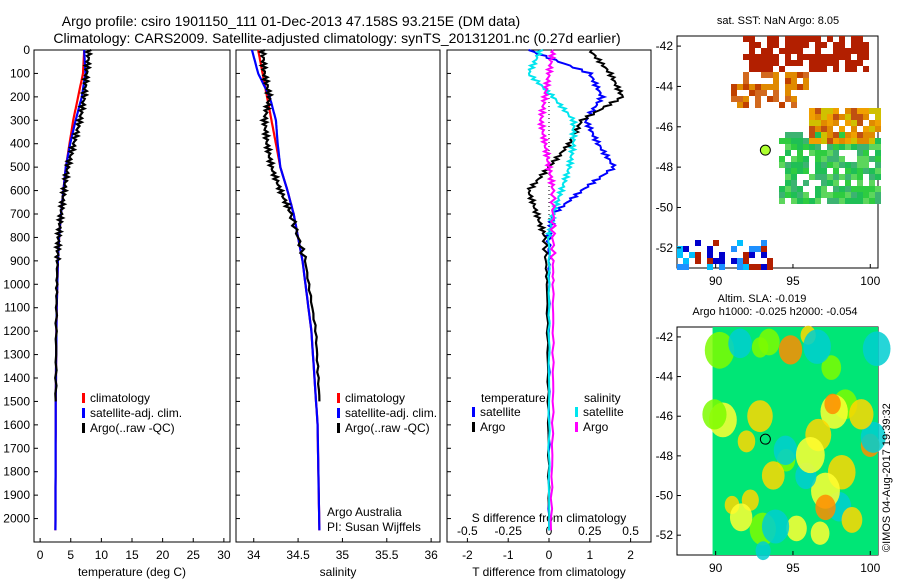 Image resolution: width=900 pixels, height=580 pixels. Describe the element at coordinates (298, 555) in the screenshot. I see `x-tick-label: 34.5` at that location.